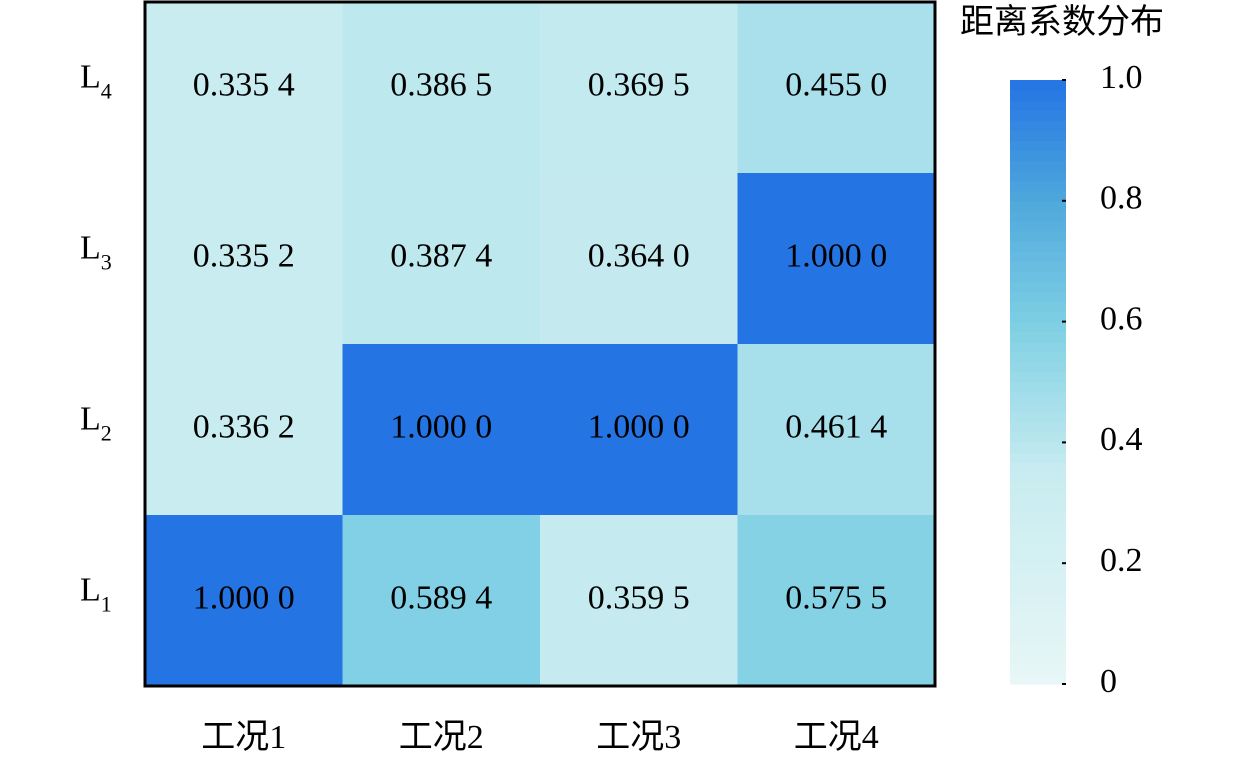 This screenshot has width=1260, height=764. Describe the element at coordinates (441, 737) in the screenshot. I see `x-tick-label: 工况2` at that location.